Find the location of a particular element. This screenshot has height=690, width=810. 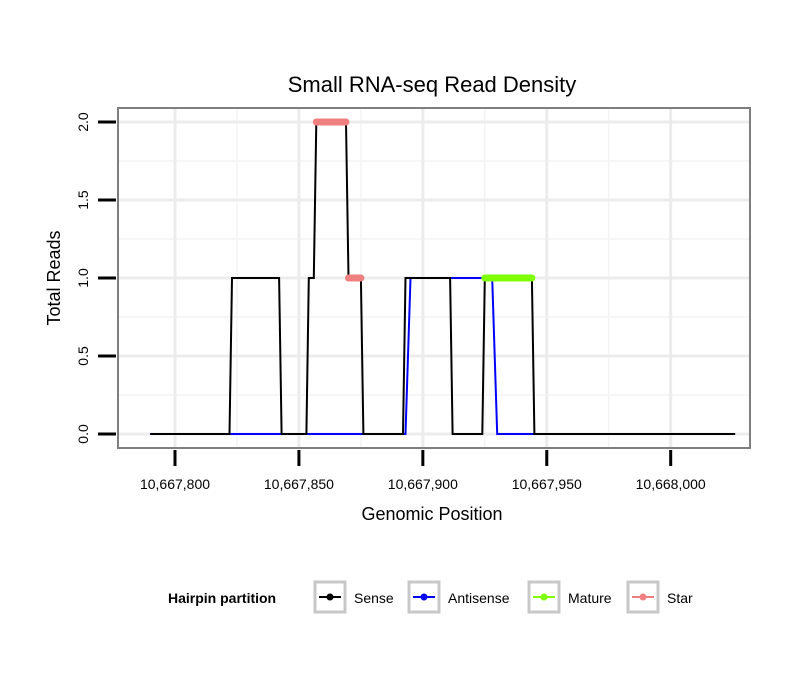

legend-label-antisense: Antisense is located at coordinates (479, 598).